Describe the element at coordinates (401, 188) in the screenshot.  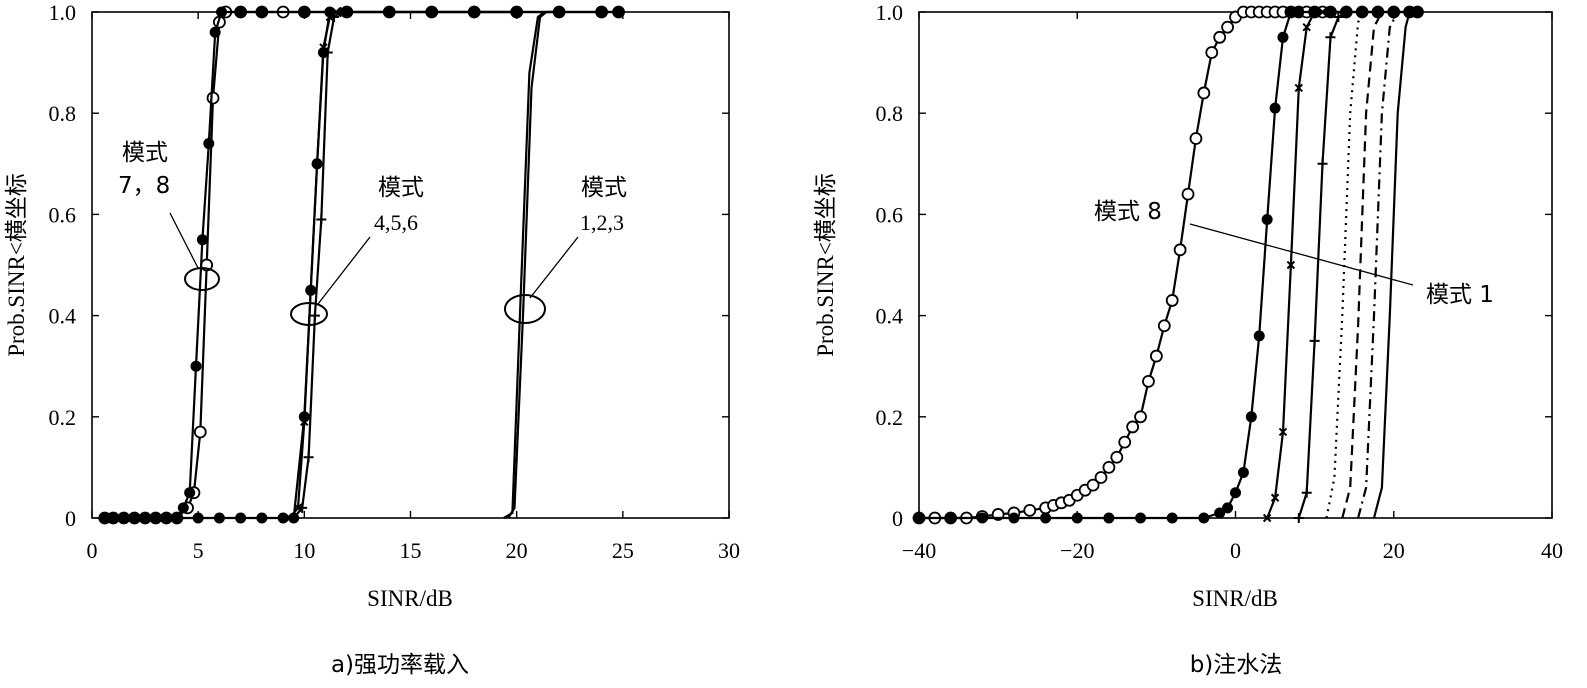
I see `annotation-line: 模式` at that location.